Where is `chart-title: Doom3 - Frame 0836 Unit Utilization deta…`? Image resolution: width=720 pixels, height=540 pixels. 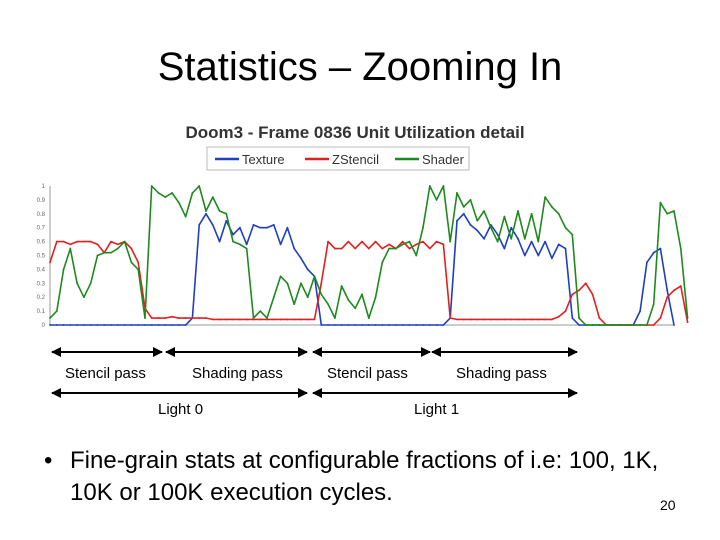 chart-title: Doom3 - Frame 0836 Unit Utilization deta… is located at coordinates (354, 132).